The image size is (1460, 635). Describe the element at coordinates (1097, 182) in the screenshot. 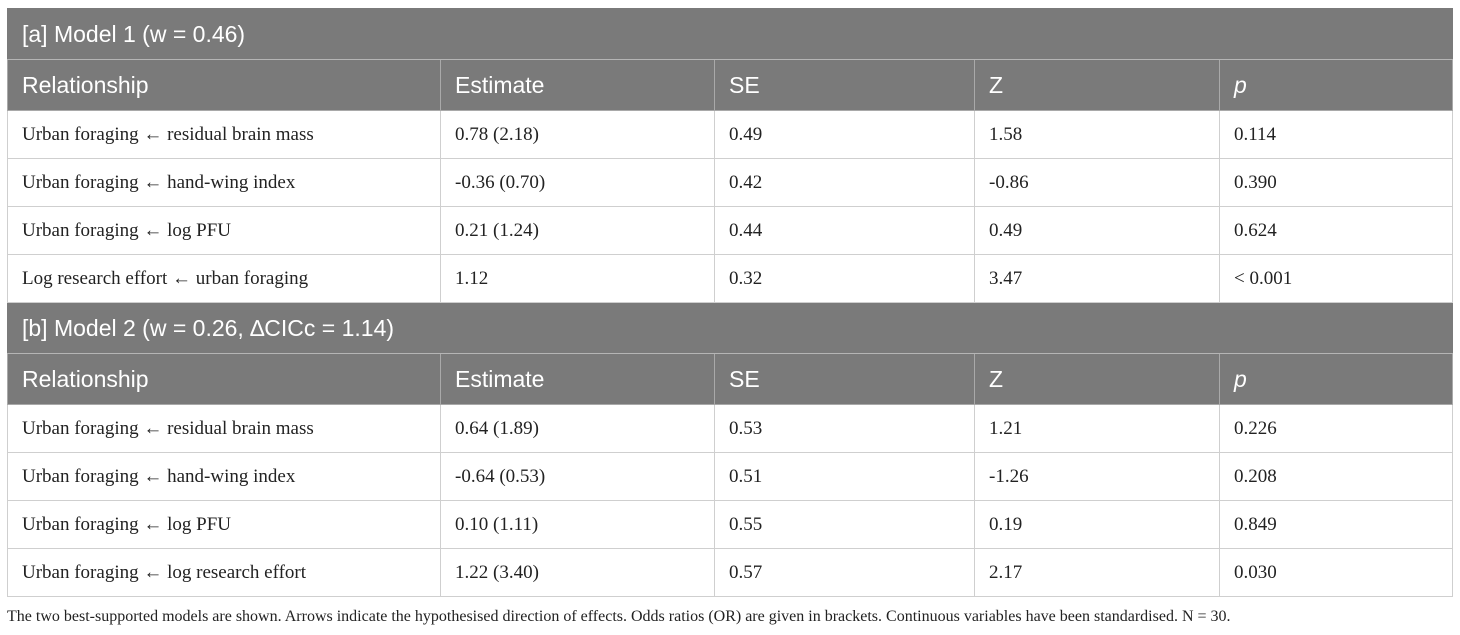

I see `cell-z: -0.86` at that location.